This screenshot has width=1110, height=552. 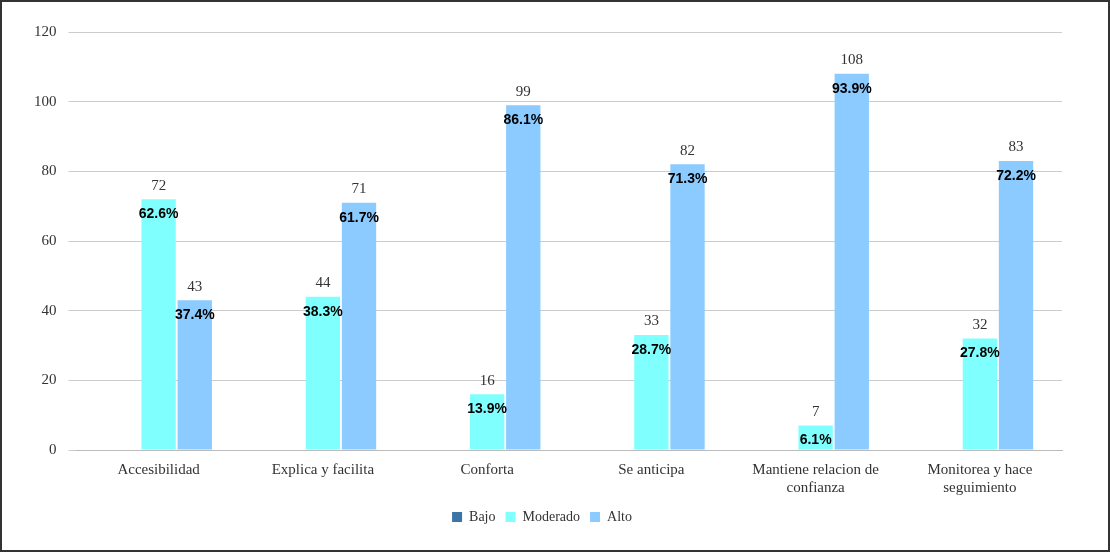 I want to click on y-tick-label: 40, so click(x=49, y=309).